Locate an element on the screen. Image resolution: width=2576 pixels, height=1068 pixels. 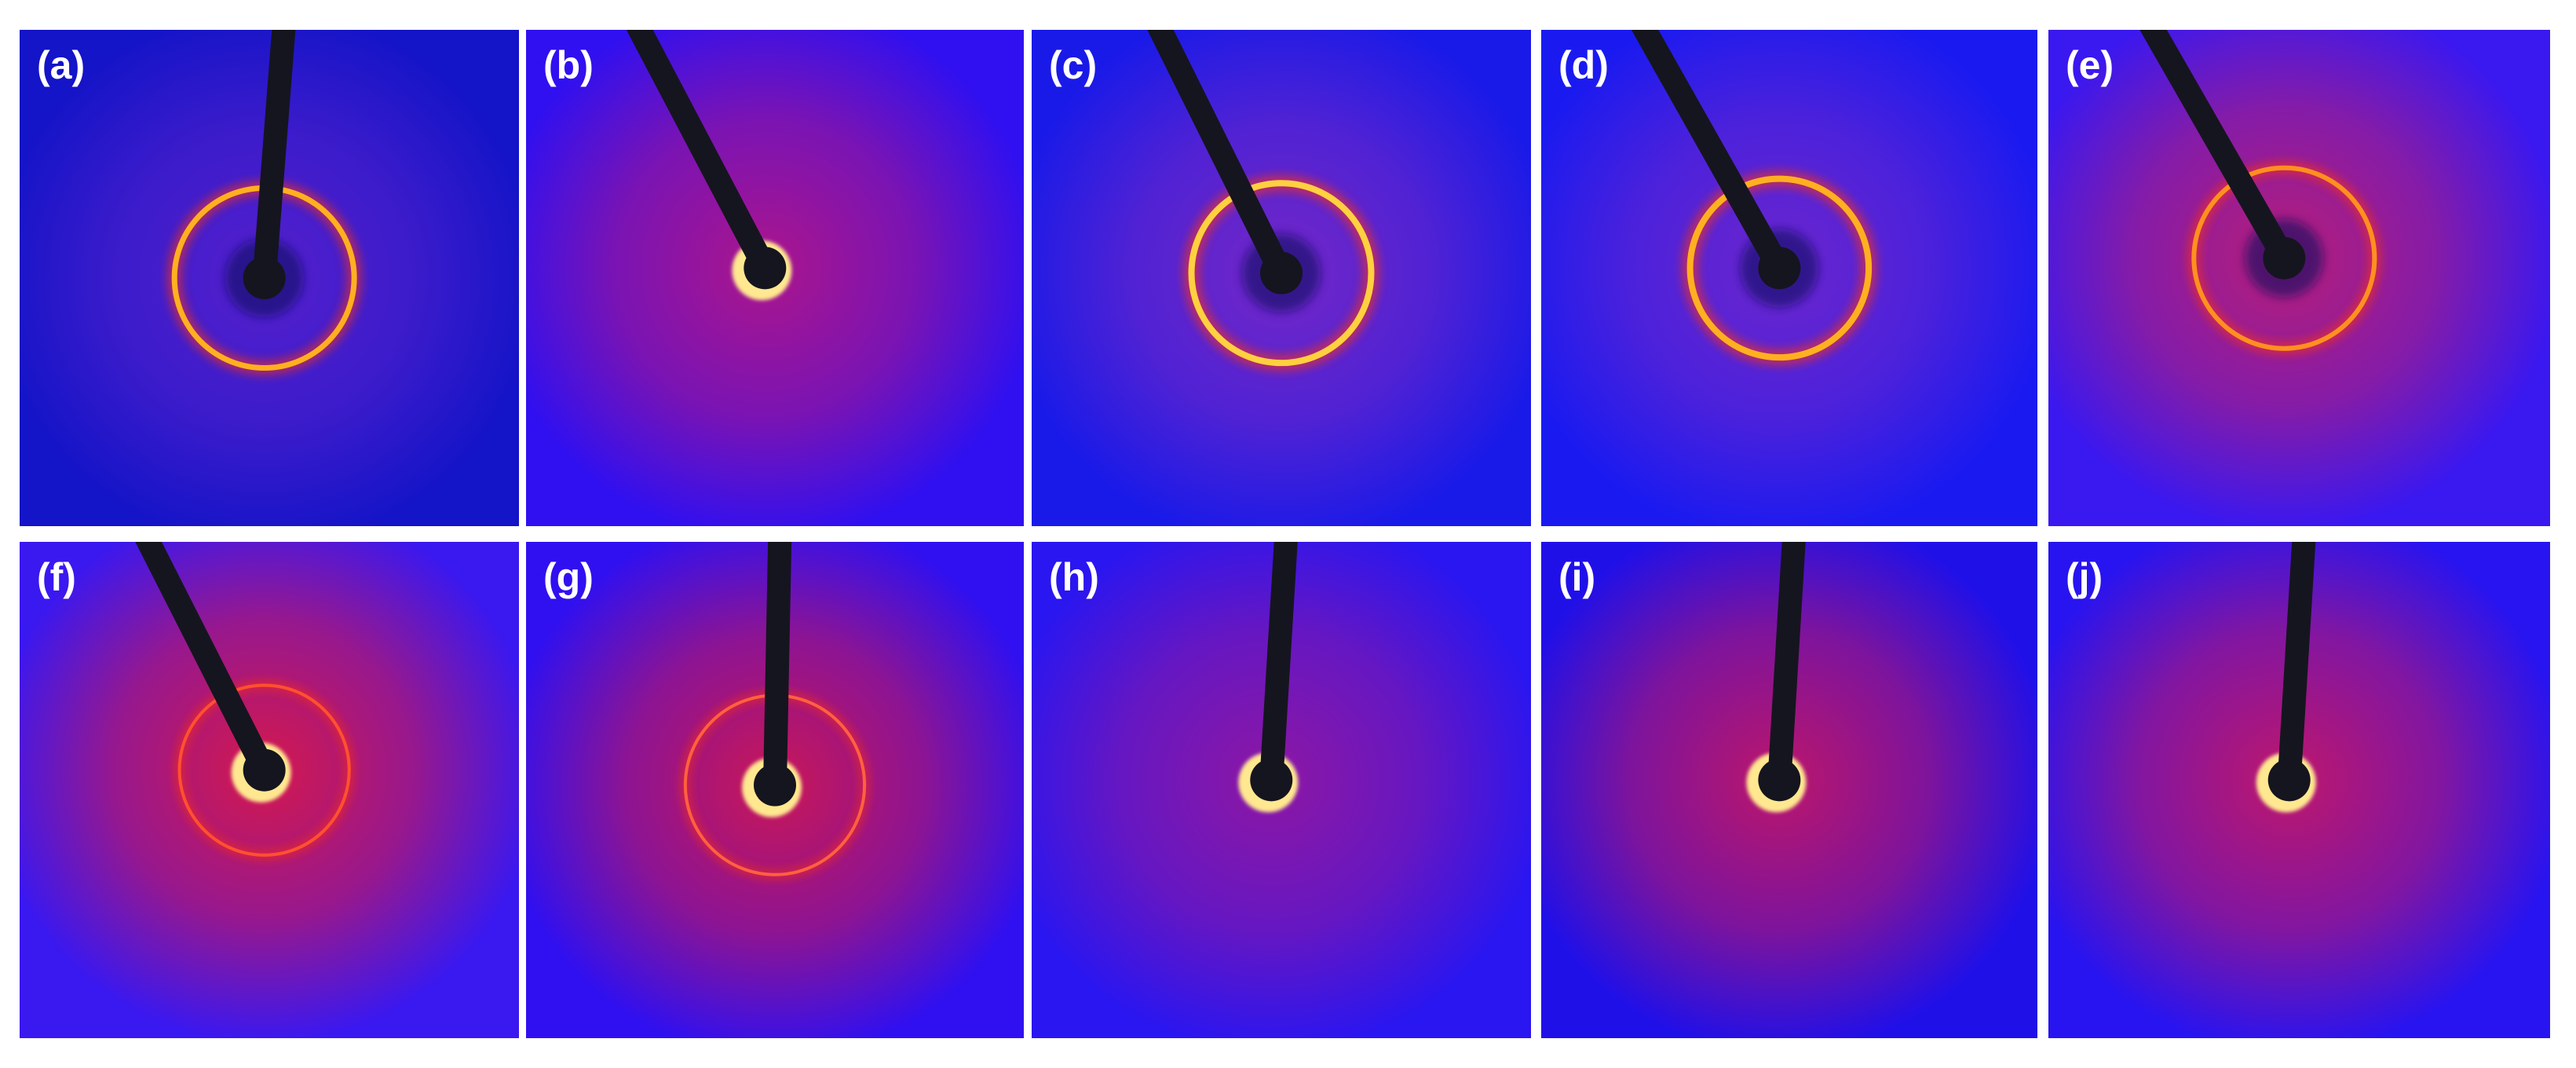
scattering-panel: (h) is located at coordinates (1281, 790).